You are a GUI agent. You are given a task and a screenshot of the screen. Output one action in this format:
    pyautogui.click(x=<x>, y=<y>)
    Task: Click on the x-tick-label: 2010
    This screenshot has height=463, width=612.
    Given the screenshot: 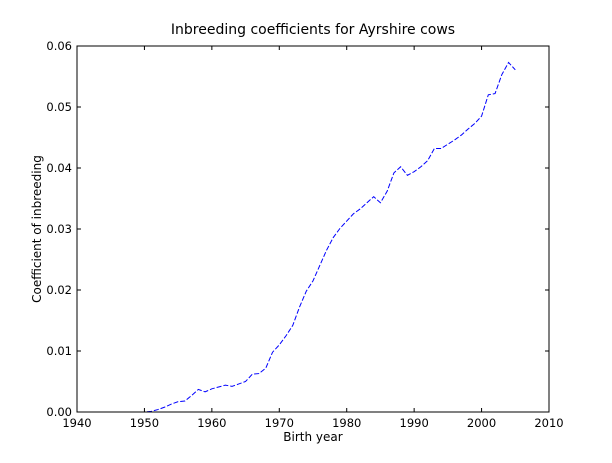 What is the action you would take?
    pyautogui.click(x=548, y=423)
    